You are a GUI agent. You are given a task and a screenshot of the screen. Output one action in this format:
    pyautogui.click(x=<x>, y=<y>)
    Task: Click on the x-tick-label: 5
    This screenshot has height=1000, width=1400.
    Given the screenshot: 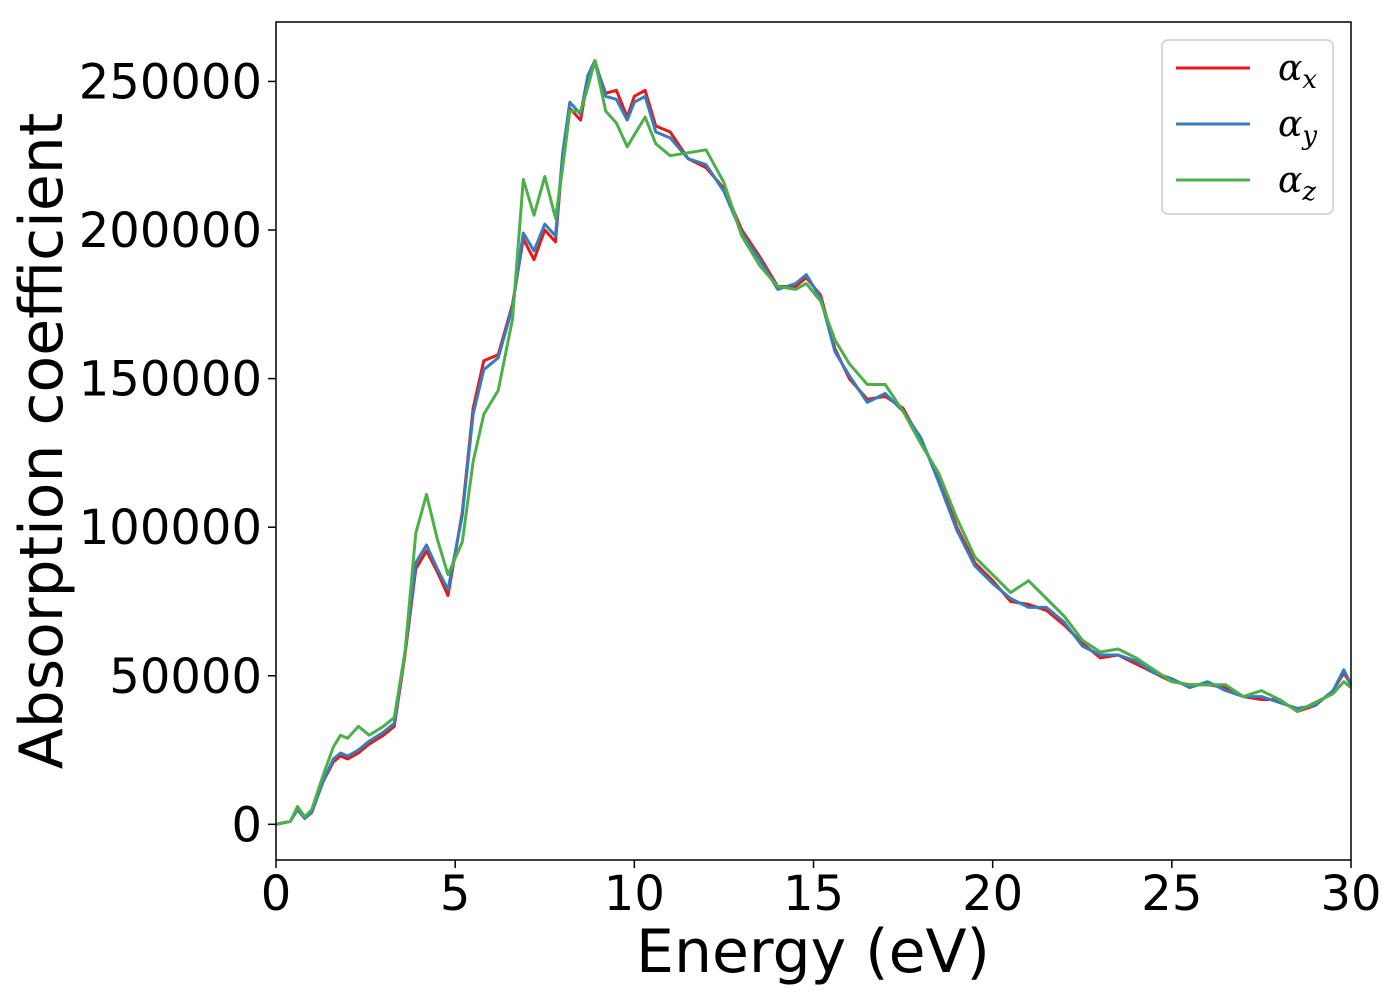 What is the action you would take?
    pyautogui.click(x=455, y=894)
    